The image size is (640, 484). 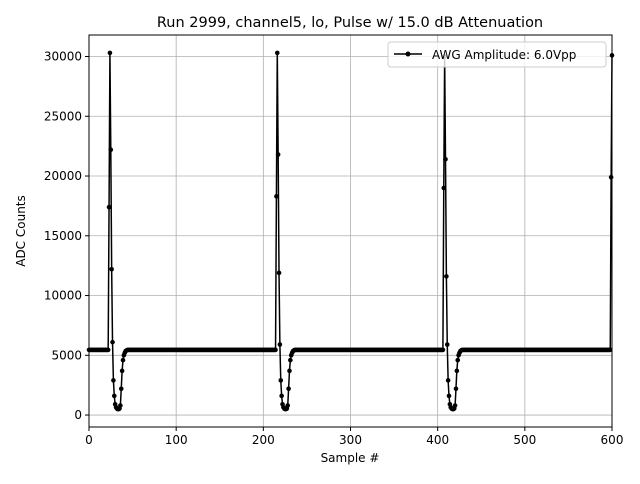 What do you see at coordinates (66, 355) in the screenshot?
I see `y-tick-label: 5000` at bounding box center [66, 355].